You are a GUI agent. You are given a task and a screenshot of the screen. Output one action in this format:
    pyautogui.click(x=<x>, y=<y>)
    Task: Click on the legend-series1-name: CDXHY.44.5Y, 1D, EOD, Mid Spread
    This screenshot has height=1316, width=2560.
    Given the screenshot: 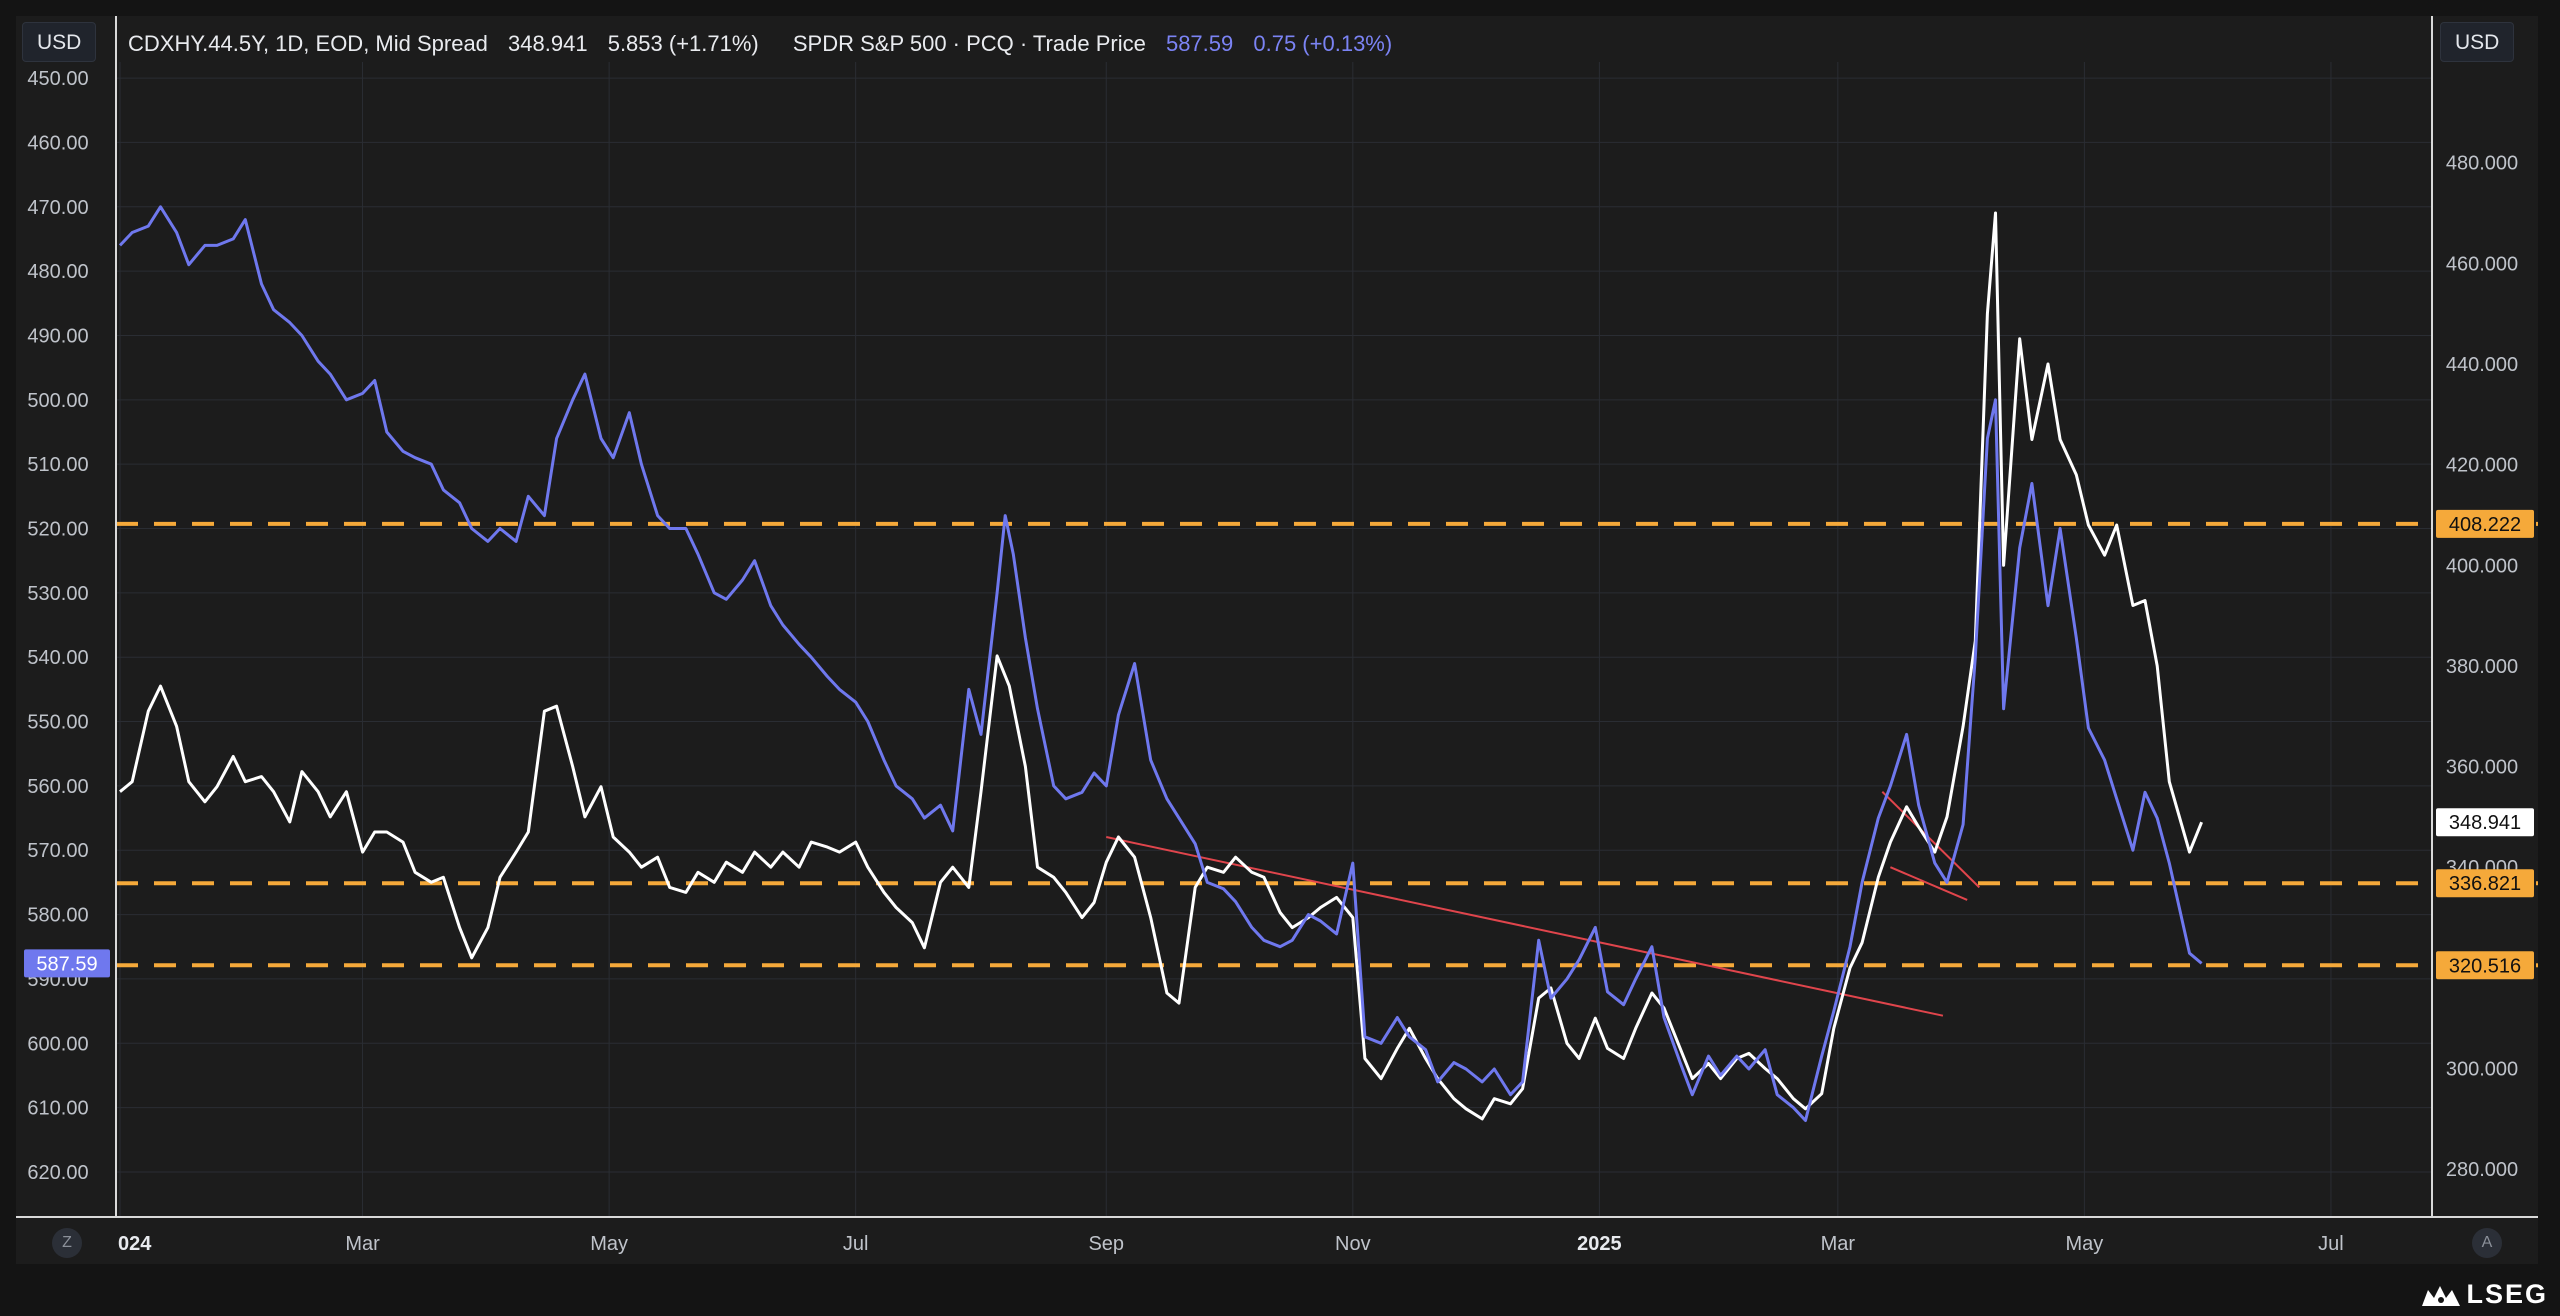 What is the action you would take?
    pyautogui.click(x=308, y=43)
    